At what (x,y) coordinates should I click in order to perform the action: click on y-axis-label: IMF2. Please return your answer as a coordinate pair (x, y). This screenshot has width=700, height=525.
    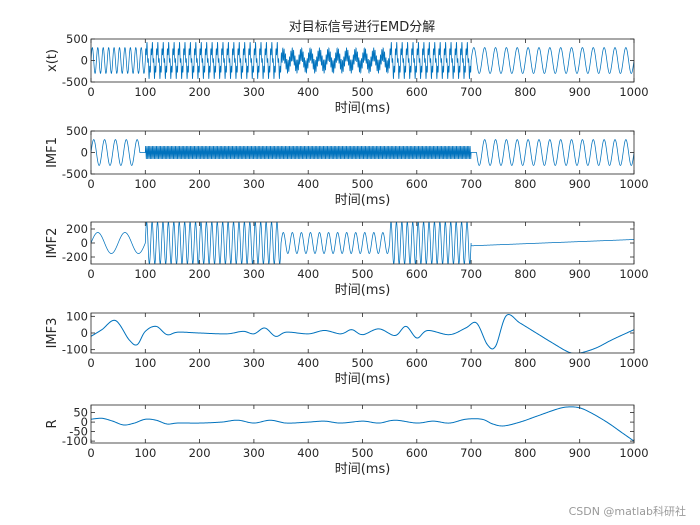
    Looking at the image, I should click on (52, 243).